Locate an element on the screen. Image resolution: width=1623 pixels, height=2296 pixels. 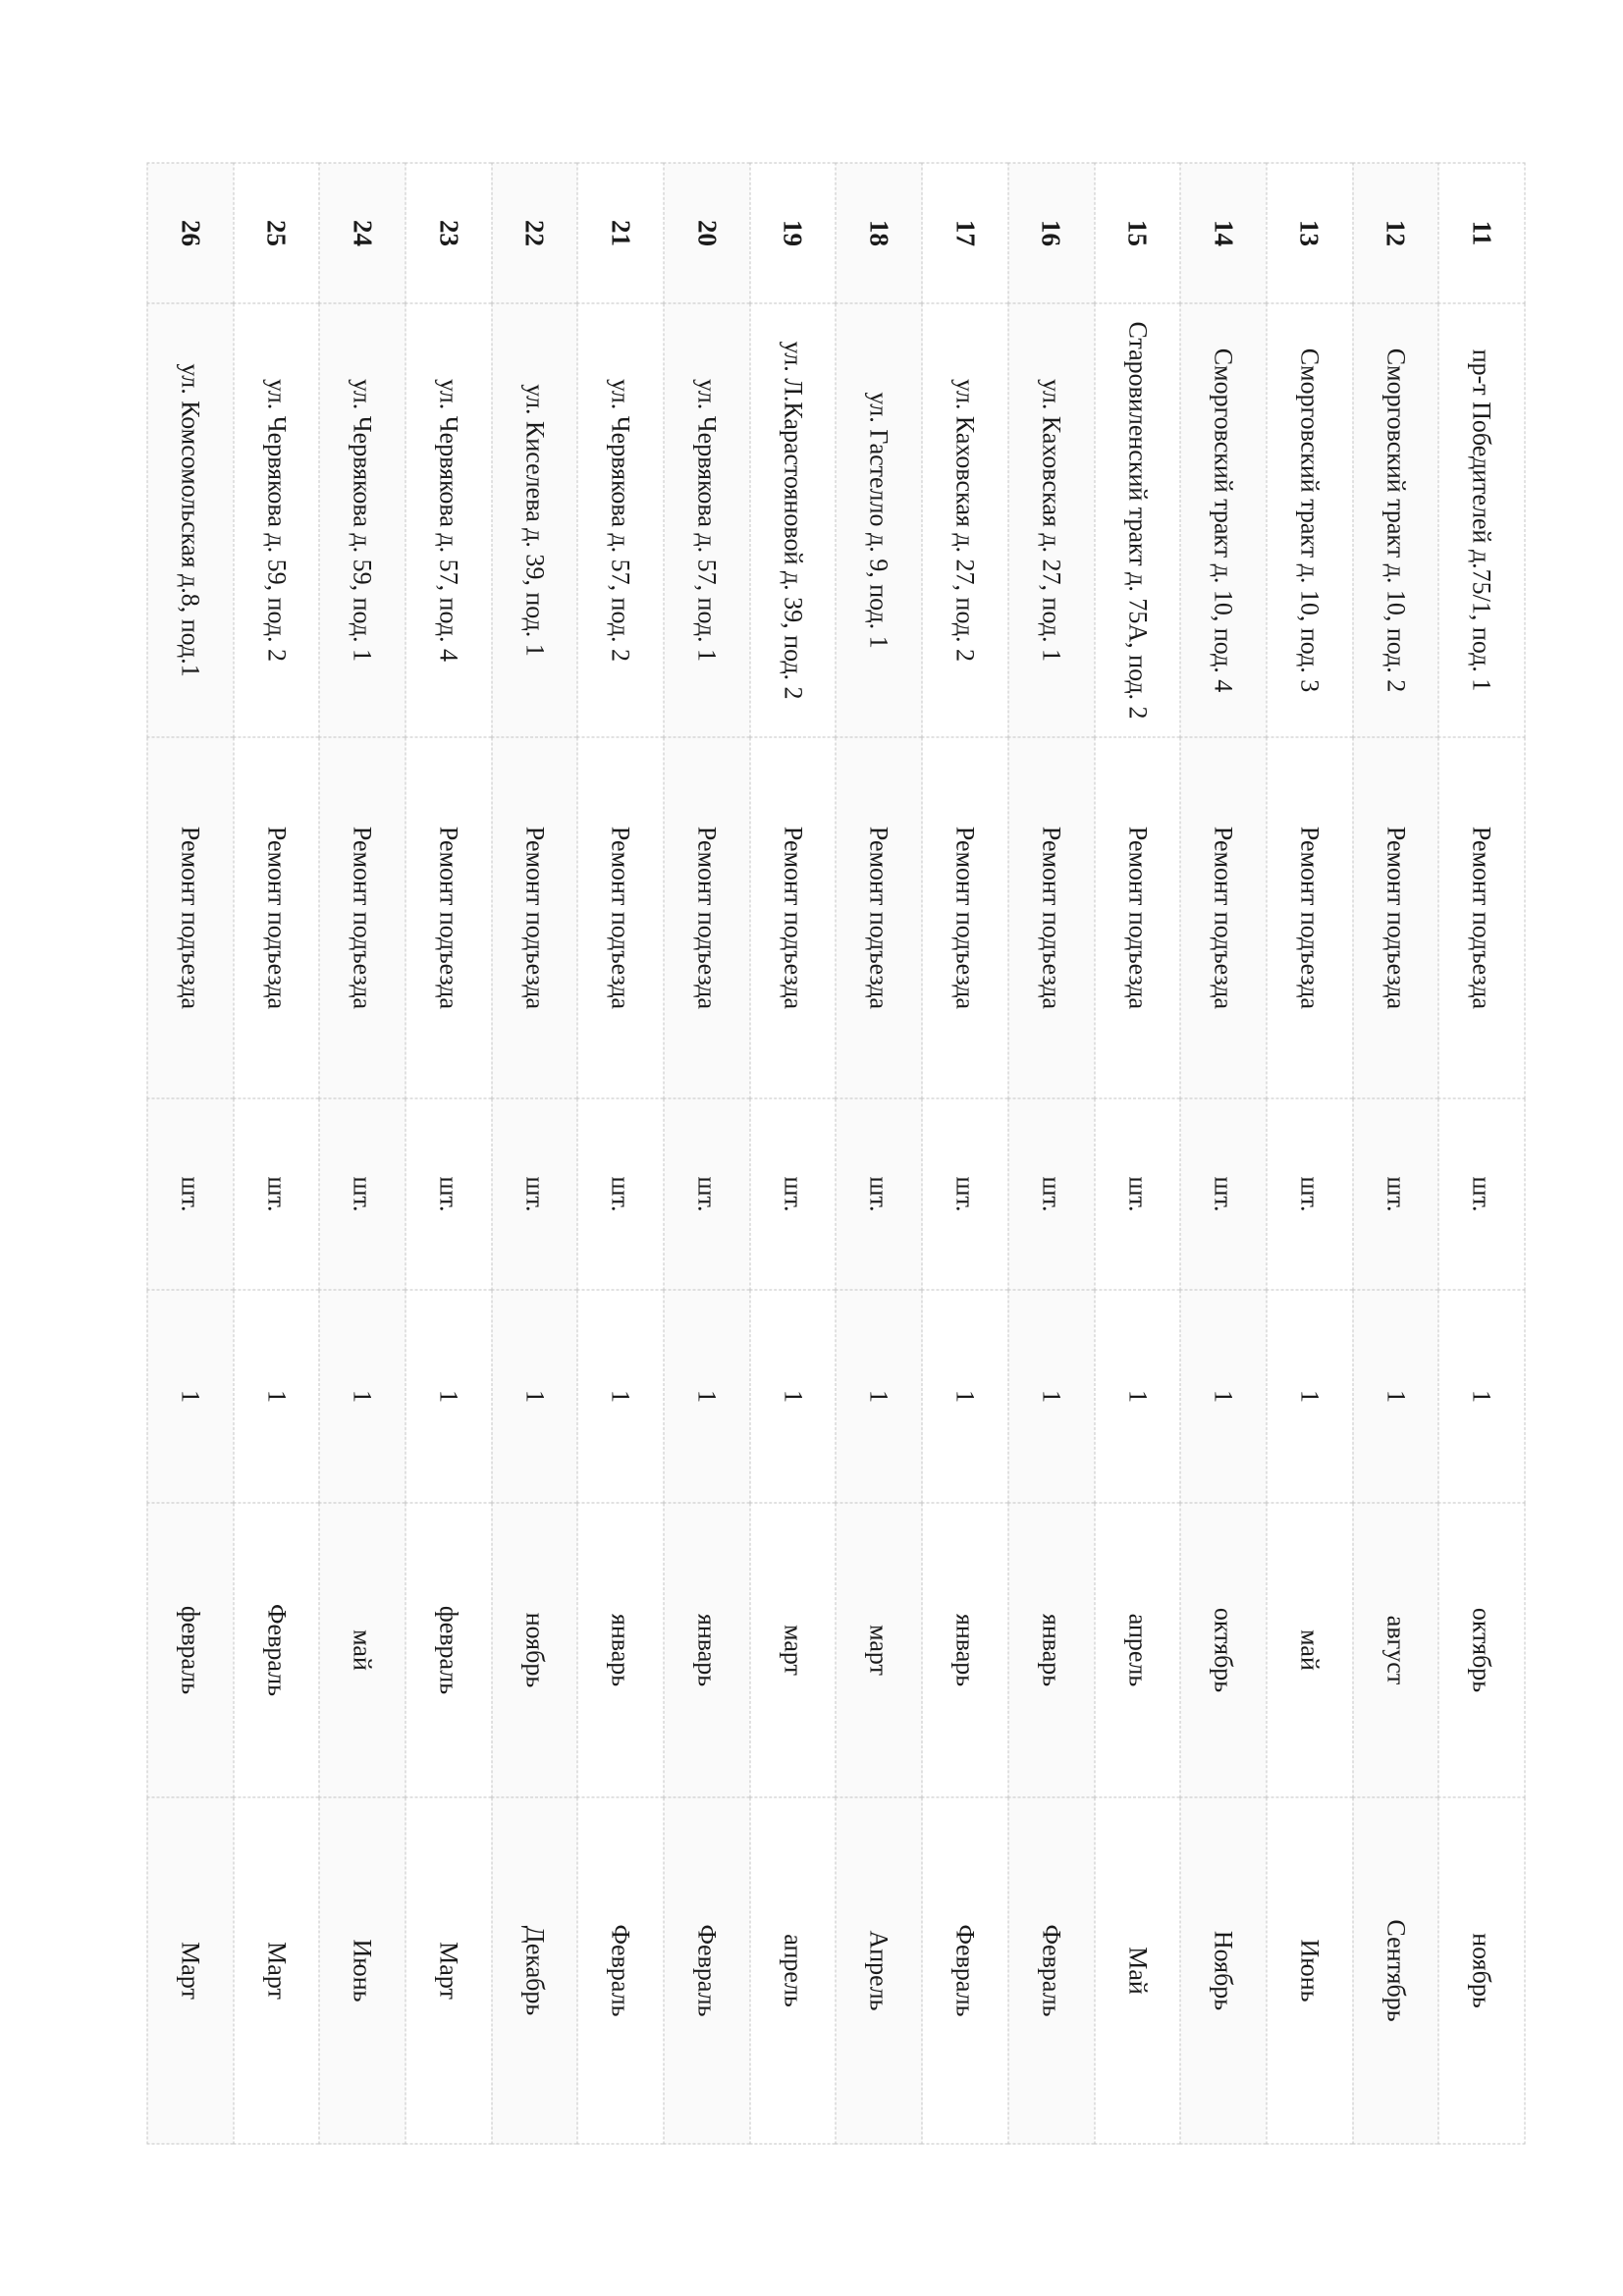
address-cell: ул. Киселева д. 39, под. 1 is located at coordinates (534, 519).